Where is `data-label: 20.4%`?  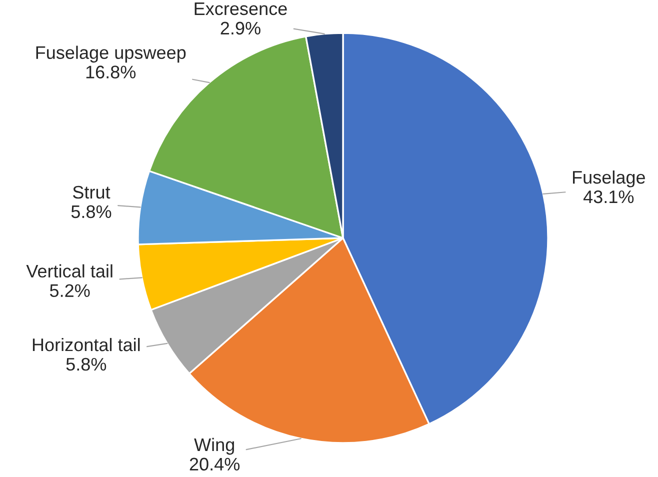 data-label: 20.4% is located at coordinates (215, 464).